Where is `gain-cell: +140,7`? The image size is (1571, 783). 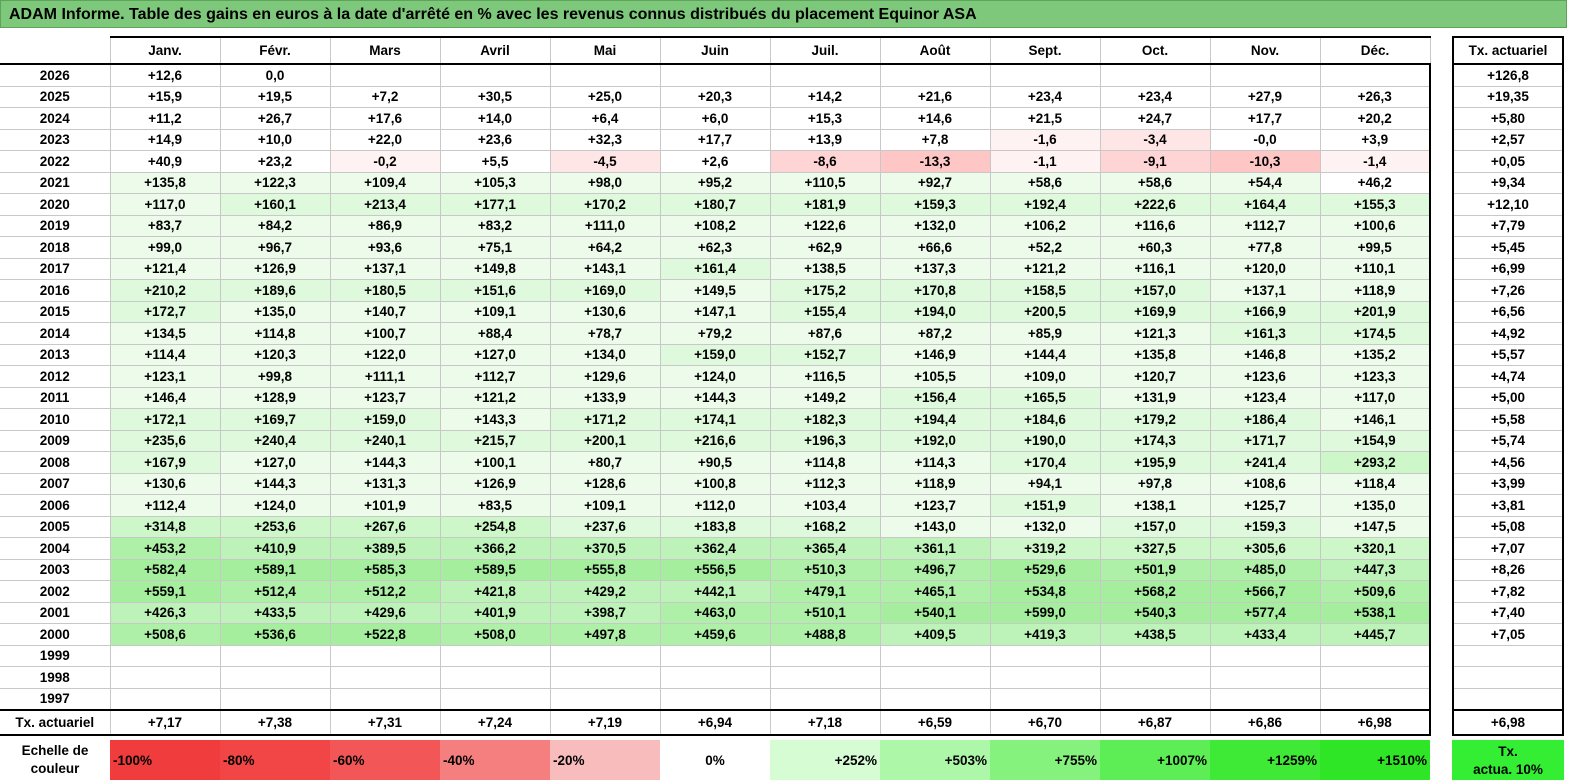 gain-cell: +140,7 is located at coordinates (385, 311).